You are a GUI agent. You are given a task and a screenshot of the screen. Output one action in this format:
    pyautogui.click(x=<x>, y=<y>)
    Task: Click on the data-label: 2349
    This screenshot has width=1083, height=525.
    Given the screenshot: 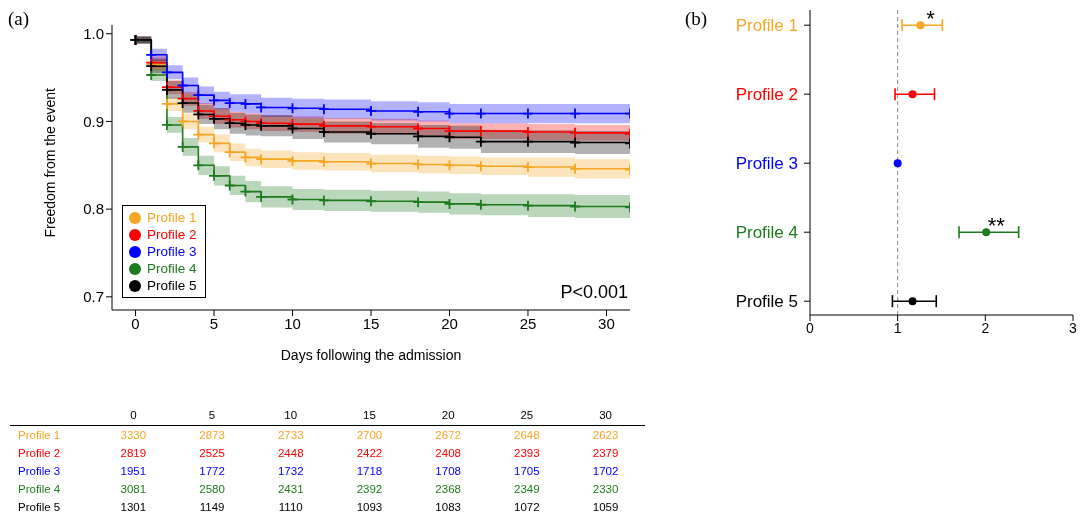 What is the action you would take?
    pyautogui.click(x=527, y=489)
    